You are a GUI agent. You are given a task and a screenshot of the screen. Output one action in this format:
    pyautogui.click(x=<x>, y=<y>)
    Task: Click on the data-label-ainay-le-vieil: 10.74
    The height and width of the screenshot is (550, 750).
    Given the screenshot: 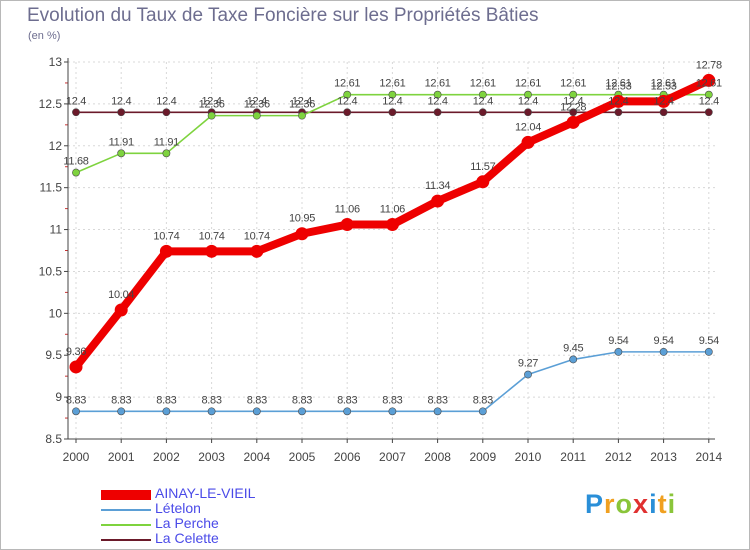 What is the action you would take?
    pyautogui.click(x=212, y=236)
    